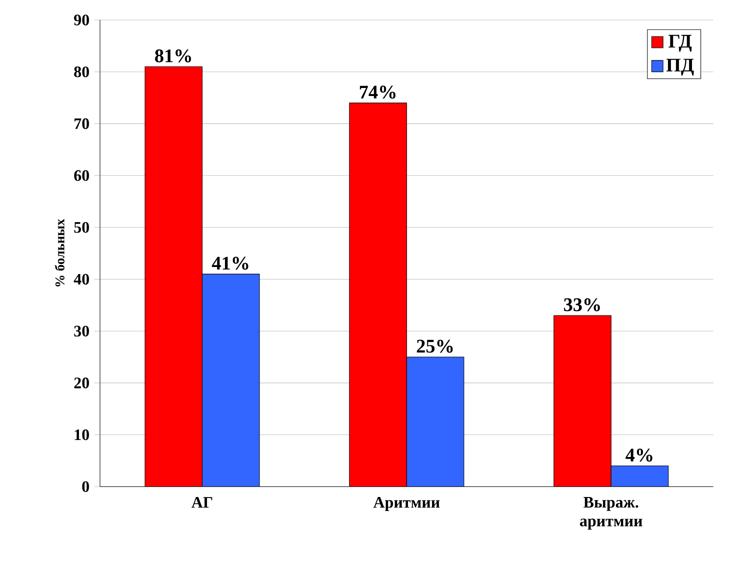  What do you see at coordinates (81, 331) in the screenshot?
I see `y-tick-label: 30` at bounding box center [81, 331].